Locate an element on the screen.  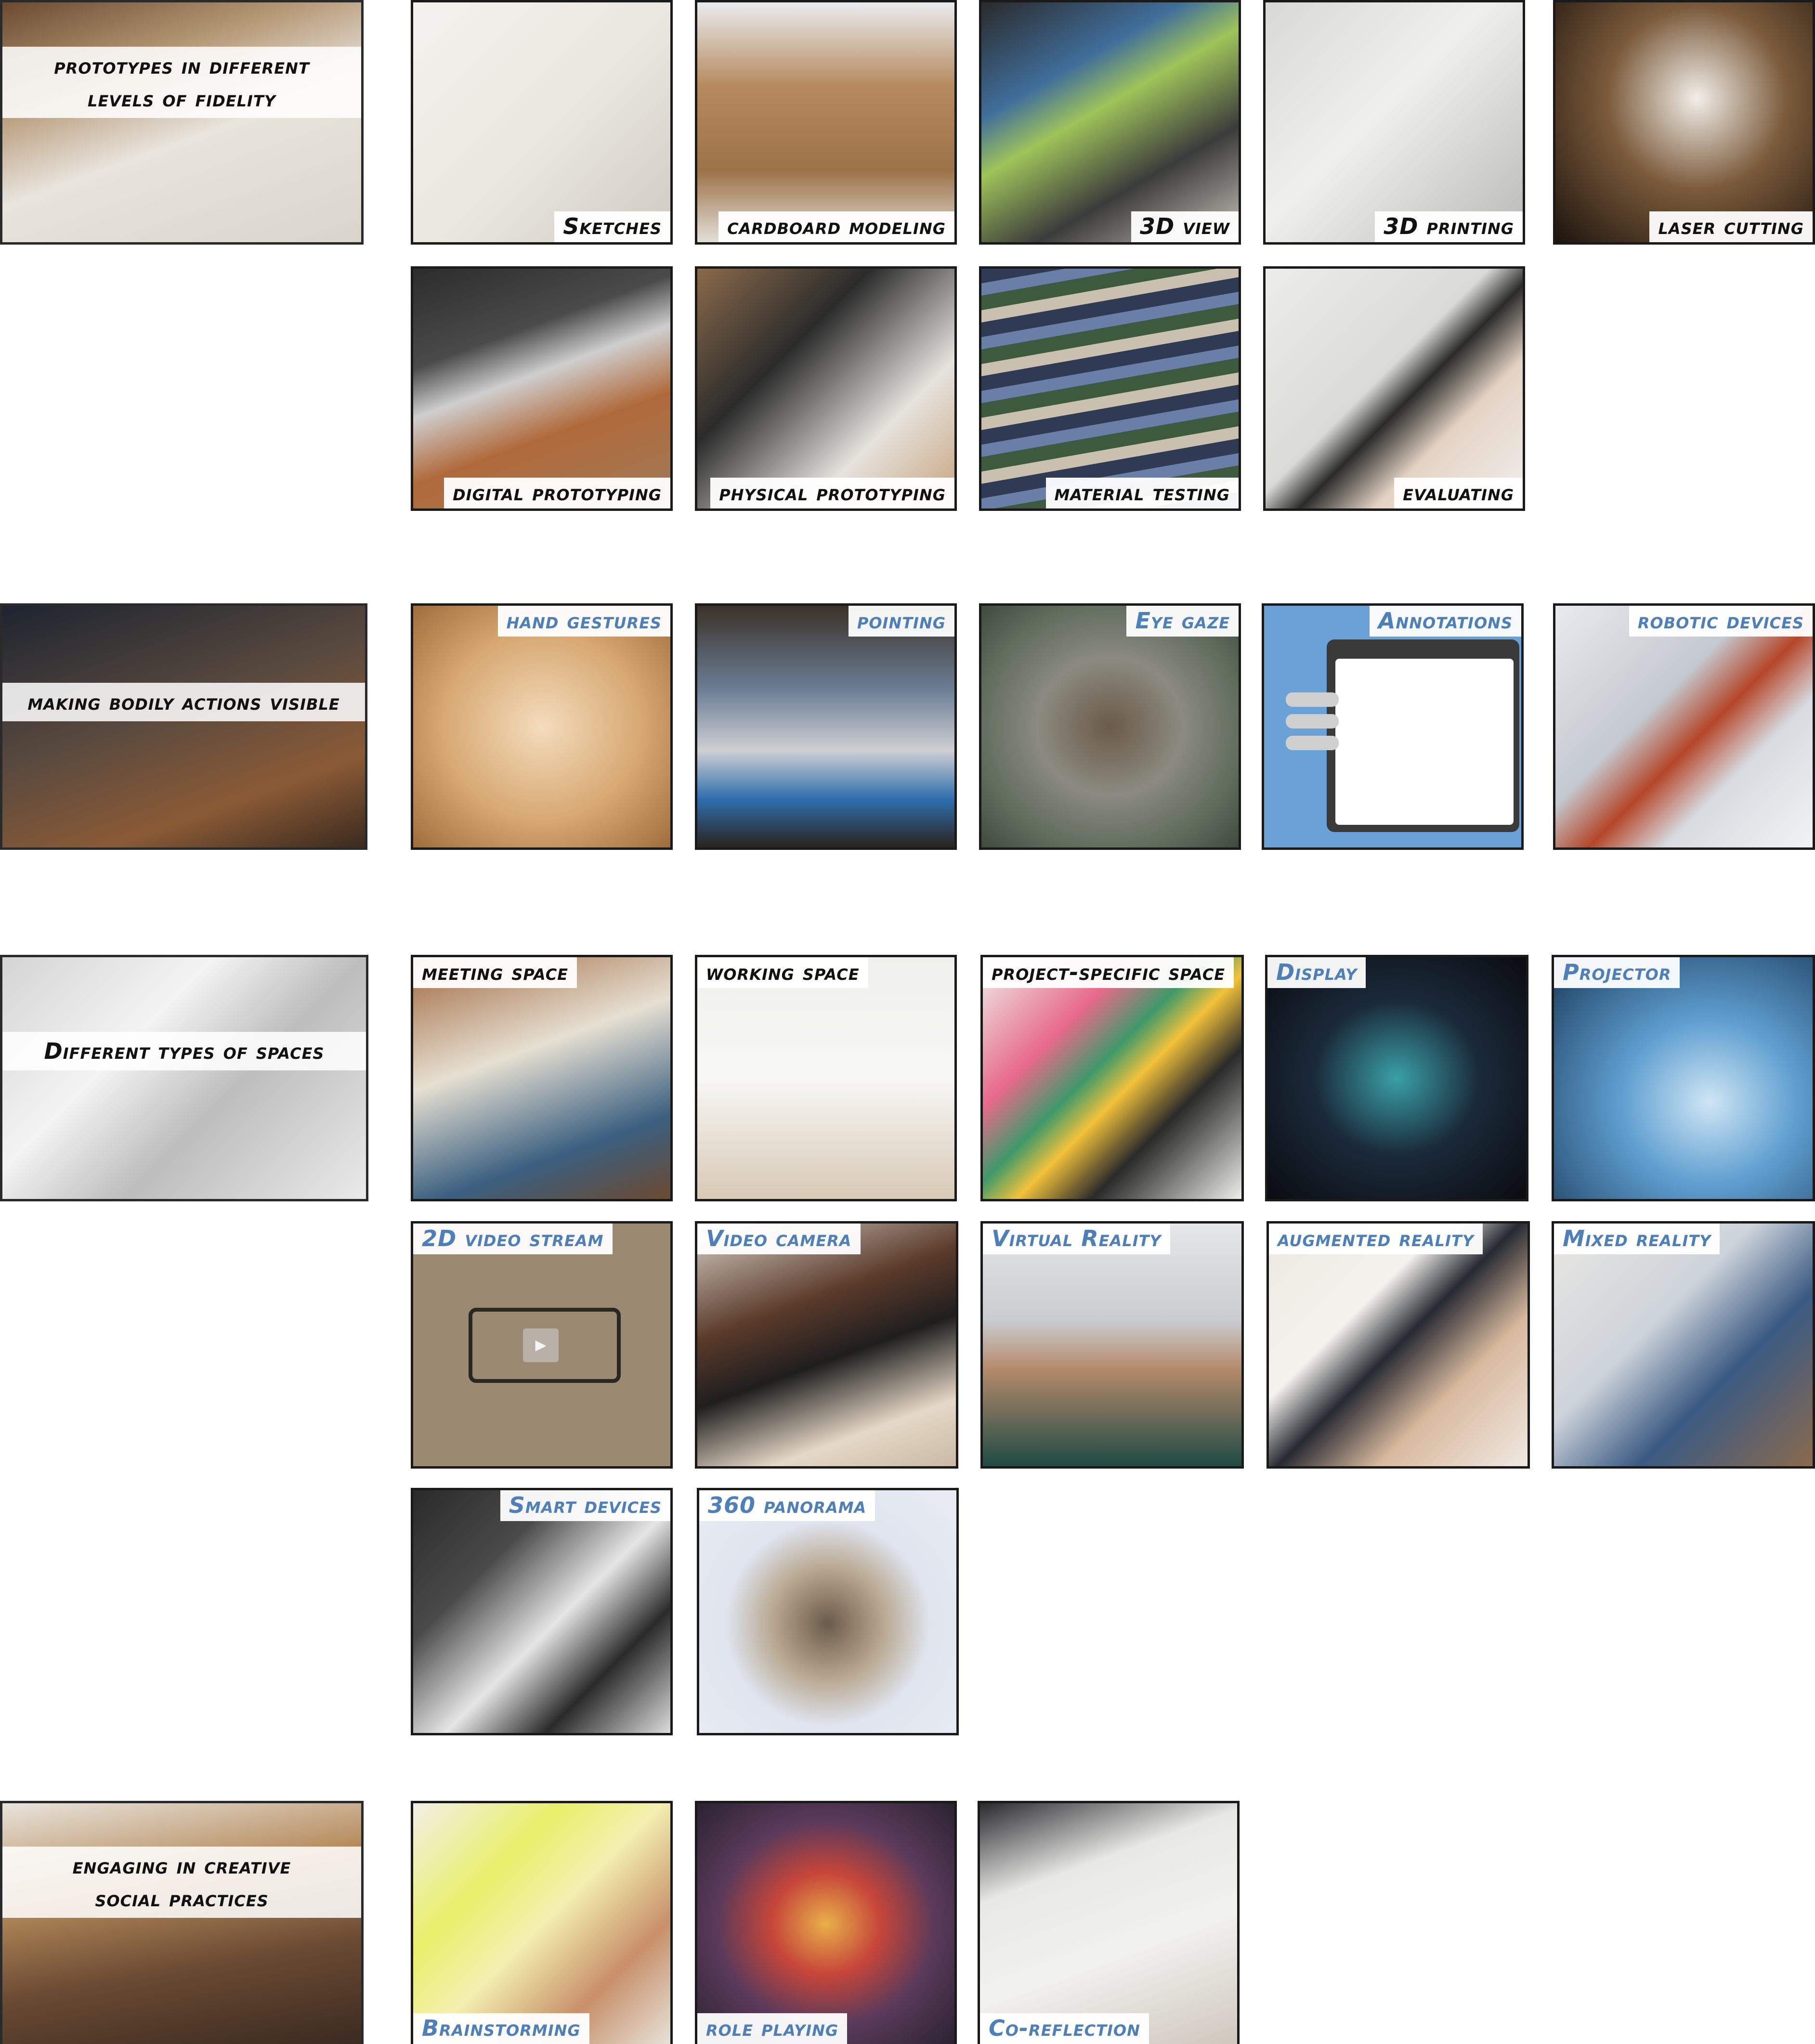
category-tile-spaces: Different types of spaces is located at coordinates (184, 1078).